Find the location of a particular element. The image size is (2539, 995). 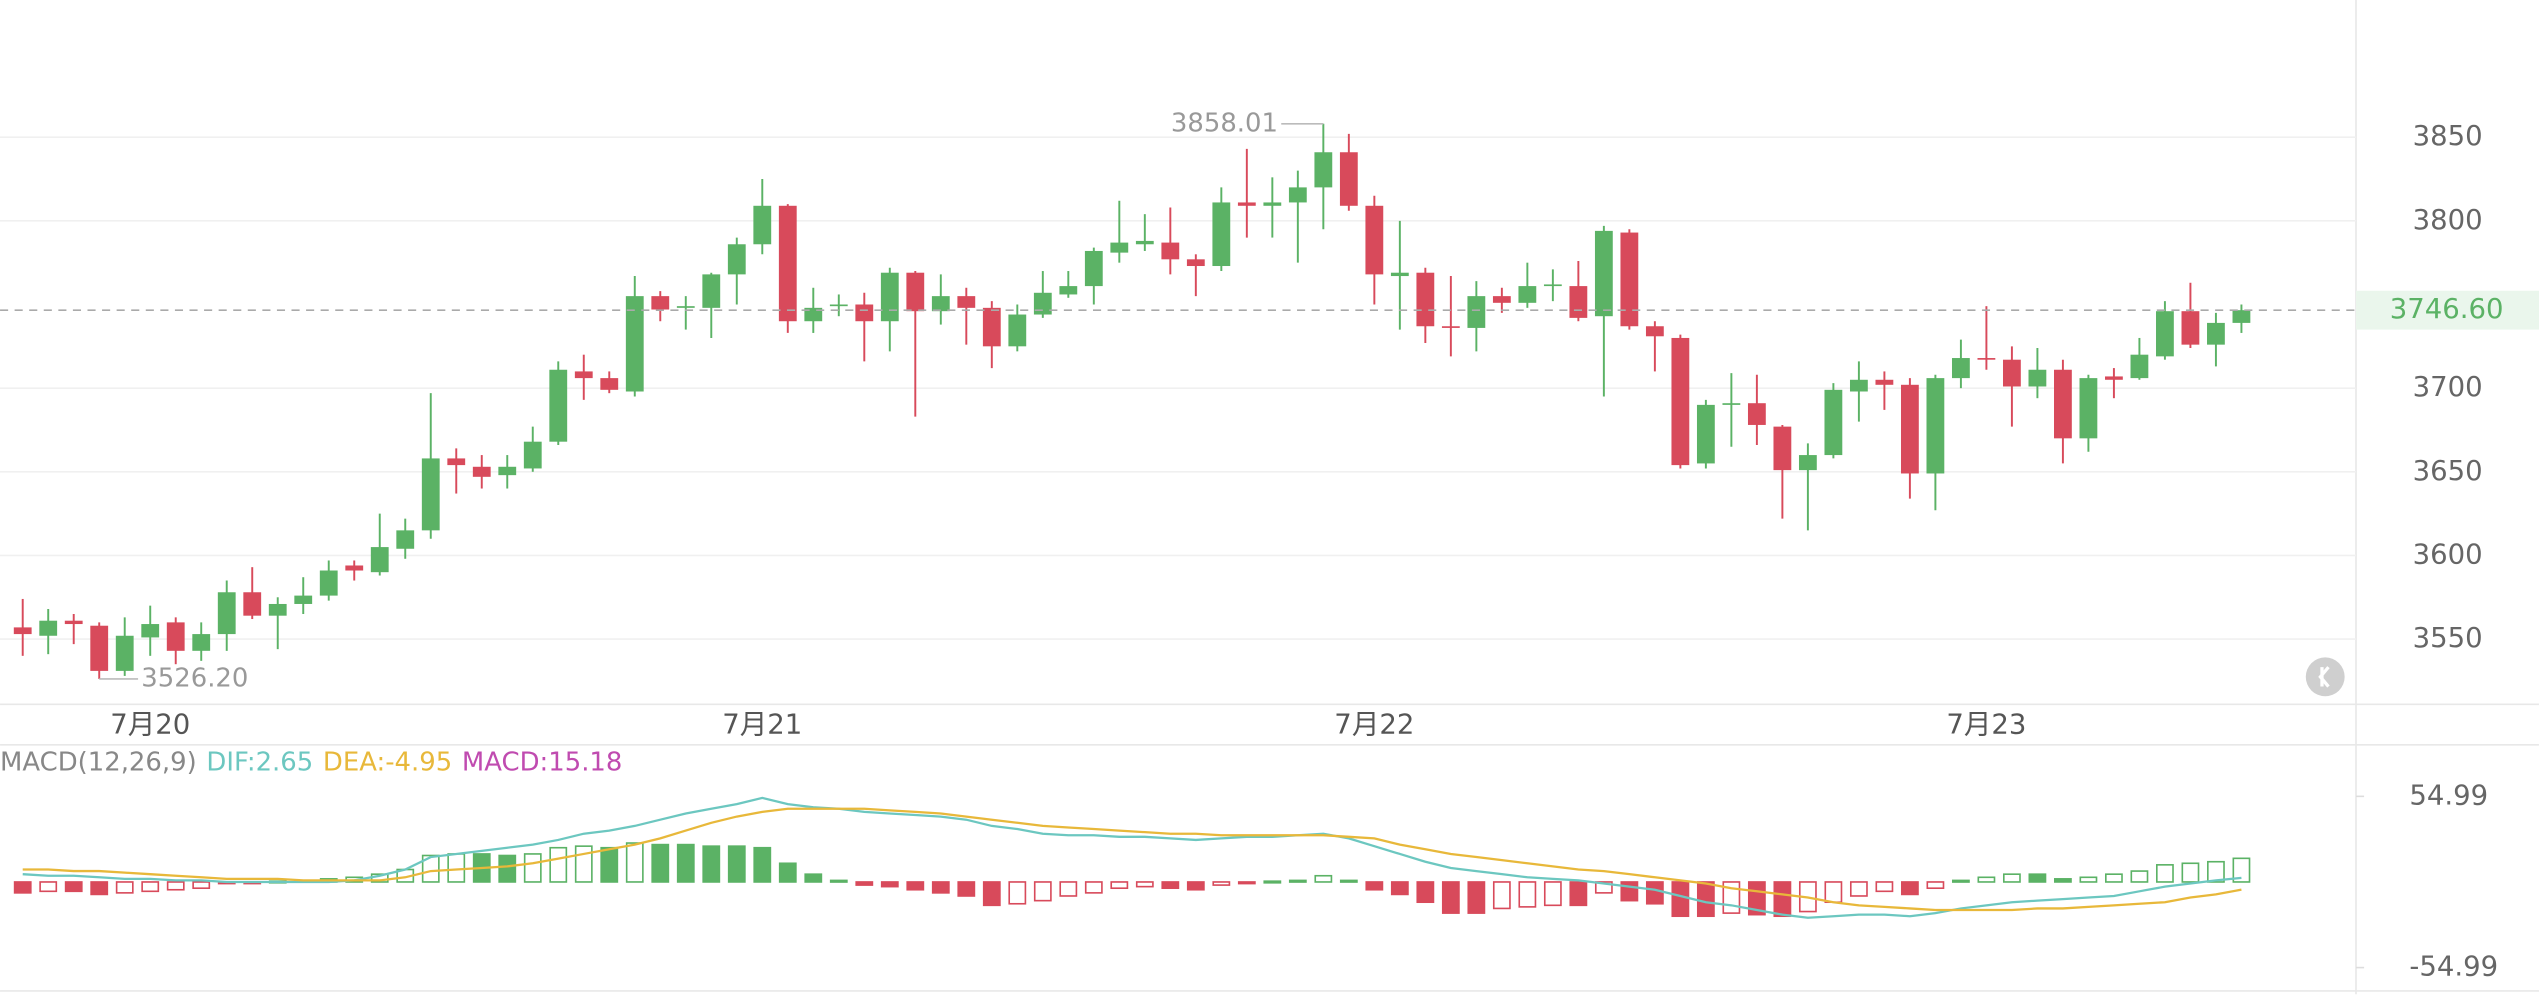

collapse-button is located at coordinates (2325, 677).